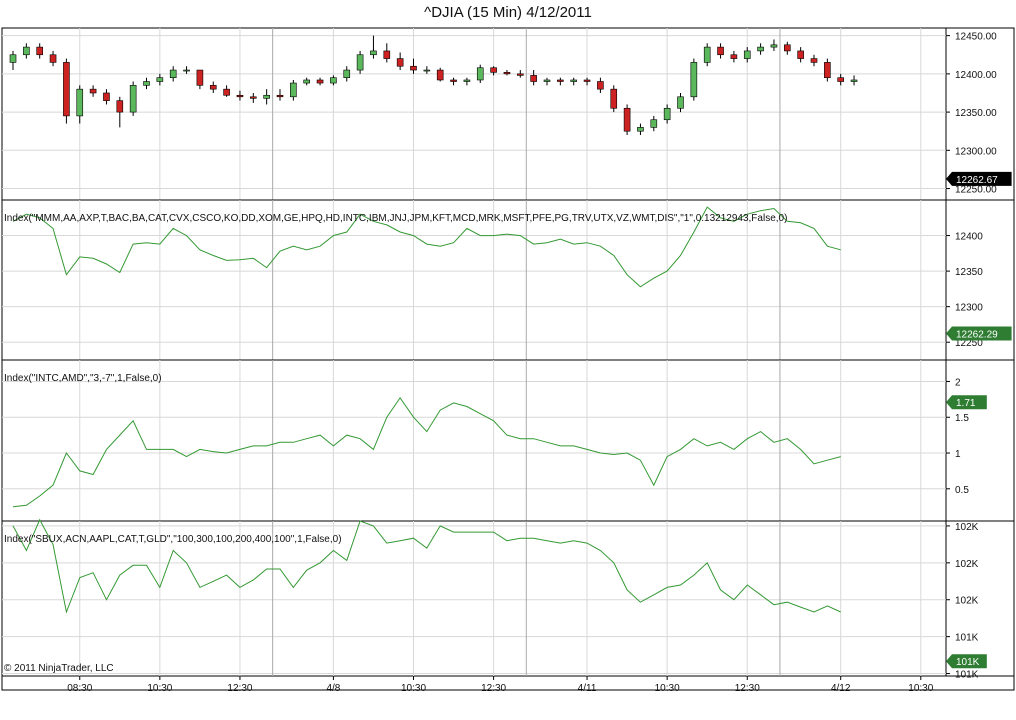  I want to click on y-tick-label: 12300, so click(969, 308).